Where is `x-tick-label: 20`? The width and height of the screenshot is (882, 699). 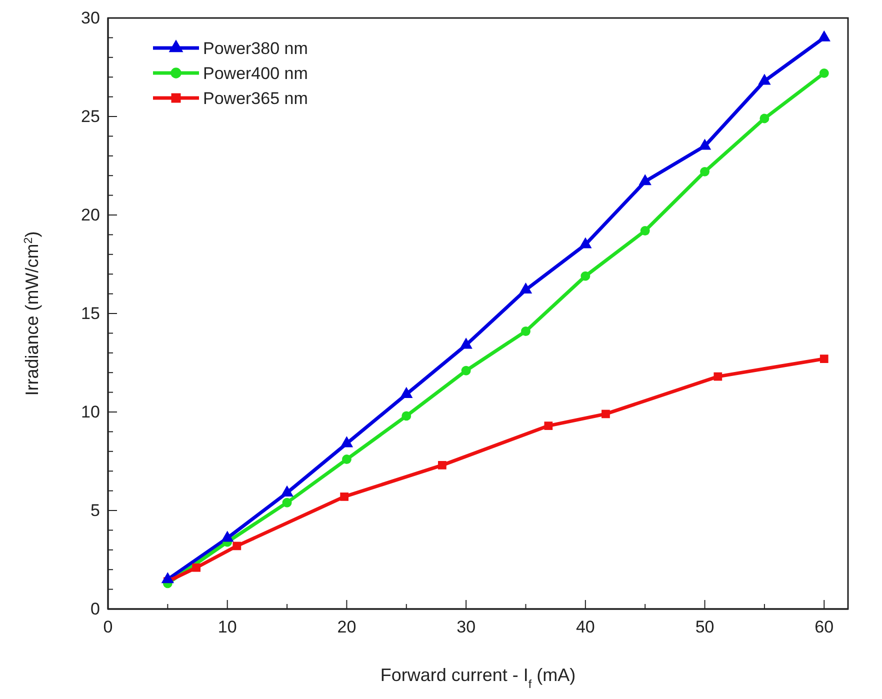 x-tick-label: 20 is located at coordinates (346, 626).